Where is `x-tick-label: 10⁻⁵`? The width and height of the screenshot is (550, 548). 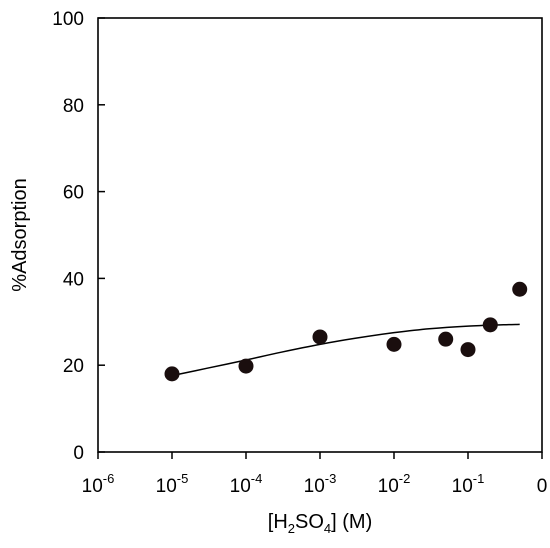
x-tick-label: 10⁻⁵ is located at coordinates (172, 484).